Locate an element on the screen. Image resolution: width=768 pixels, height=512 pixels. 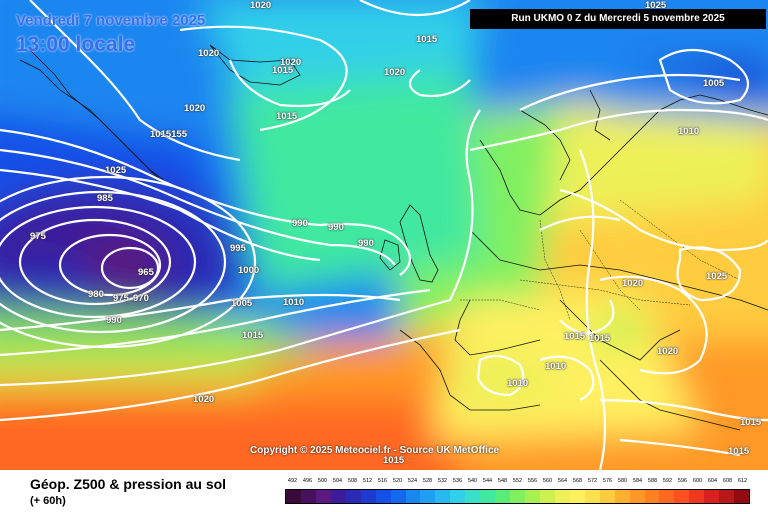
isobar-label: 1015155 is located at coordinates (168, 134).